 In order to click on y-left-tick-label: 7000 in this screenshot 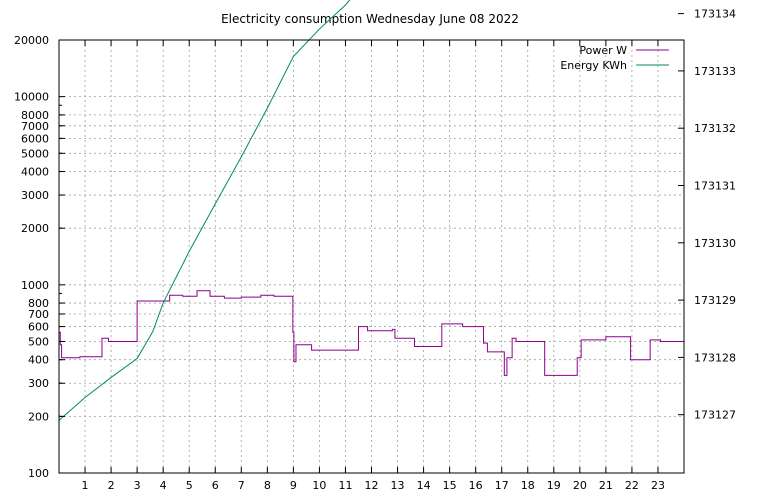, I will do `click(35, 126)`.